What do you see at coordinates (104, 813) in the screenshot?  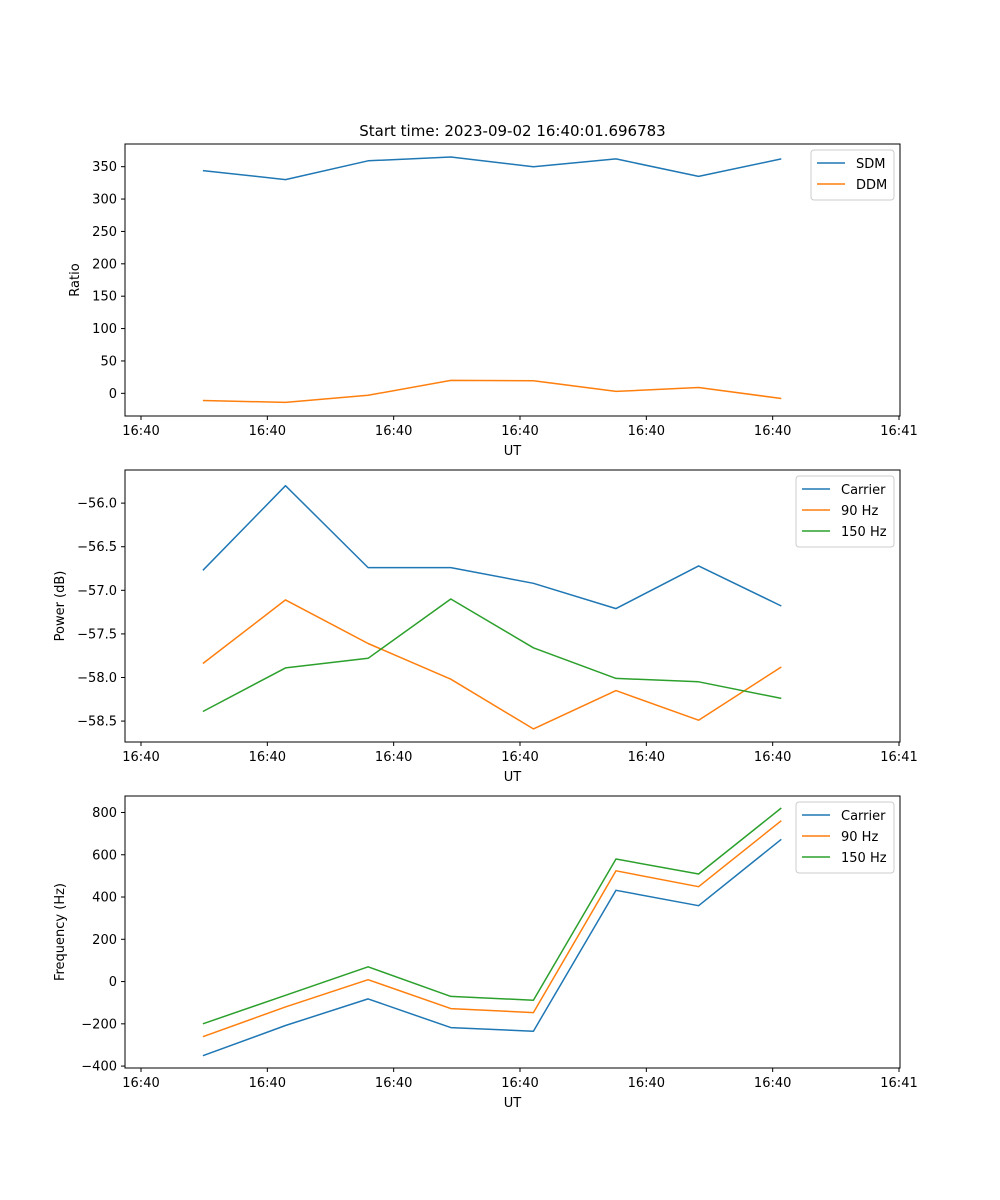 I see `y-tick-label: 800` at bounding box center [104, 813].